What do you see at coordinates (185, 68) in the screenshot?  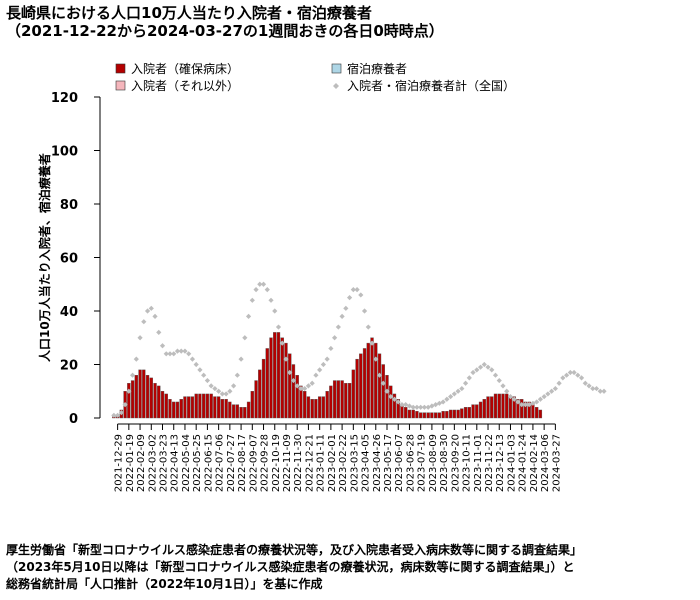 I see `legend-label-severe: 入院者（確保病床）` at bounding box center [185, 68].